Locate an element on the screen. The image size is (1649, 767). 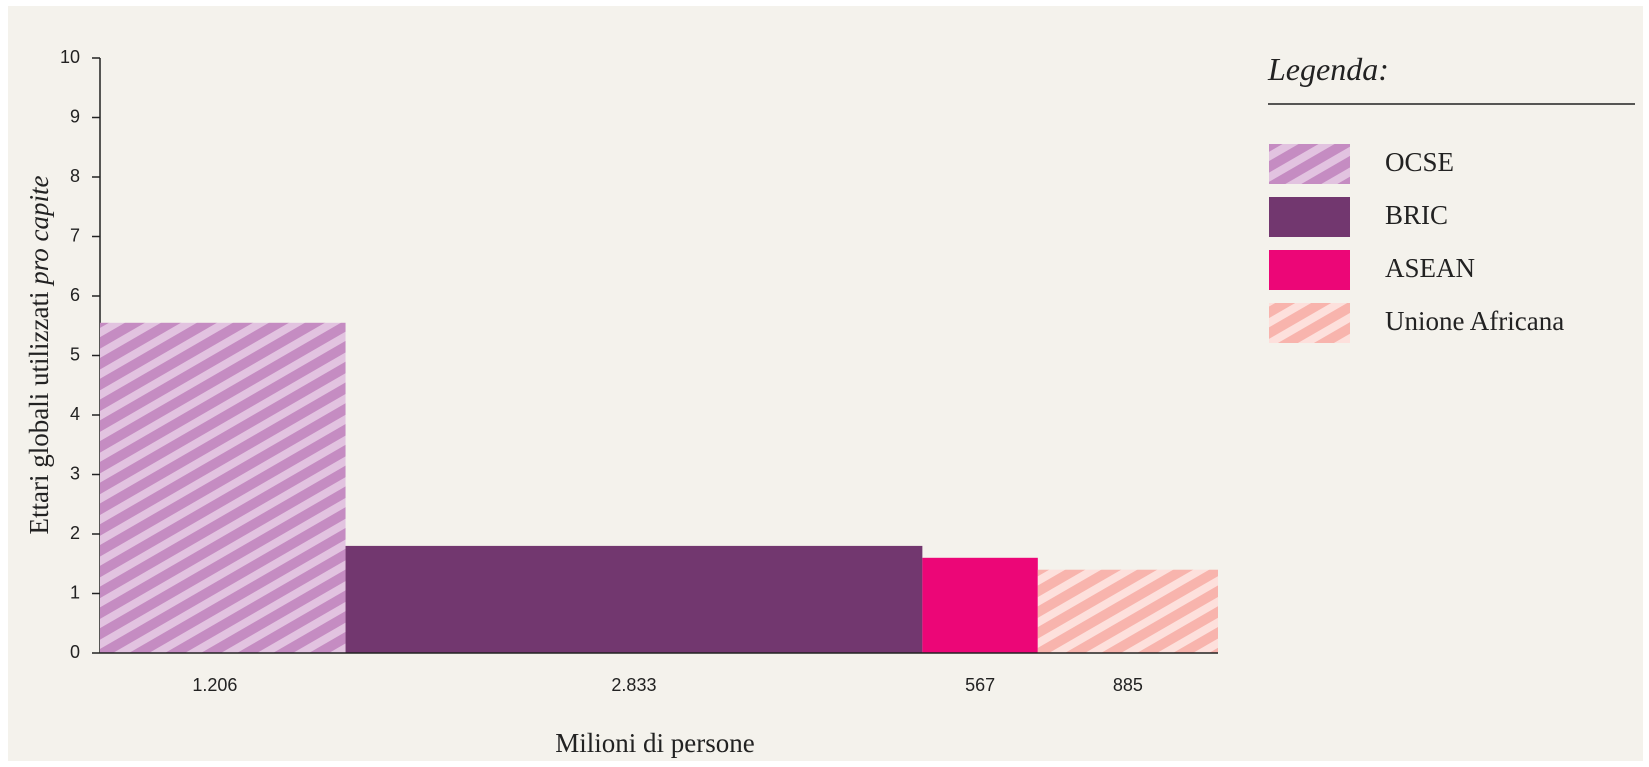
y-tick-label: 8 is located at coordinates (75, 176).